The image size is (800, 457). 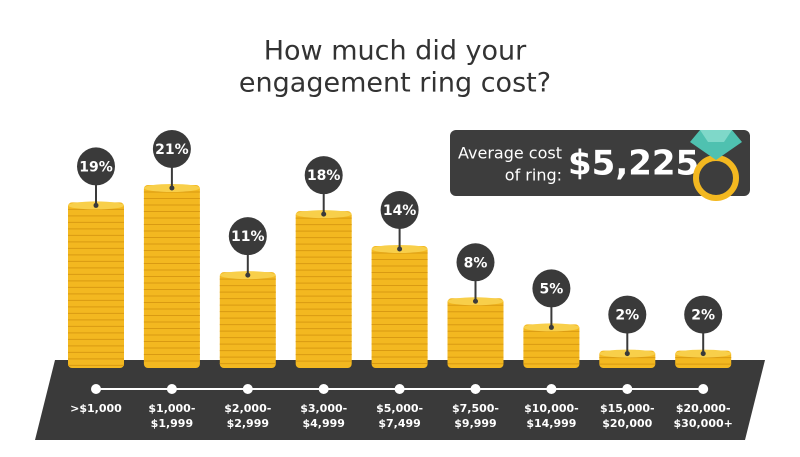 What do you see at coordinates (475, 423) in the screenshot?
I see `x-tick-label: $9,999` at bounding box center [475, 423].